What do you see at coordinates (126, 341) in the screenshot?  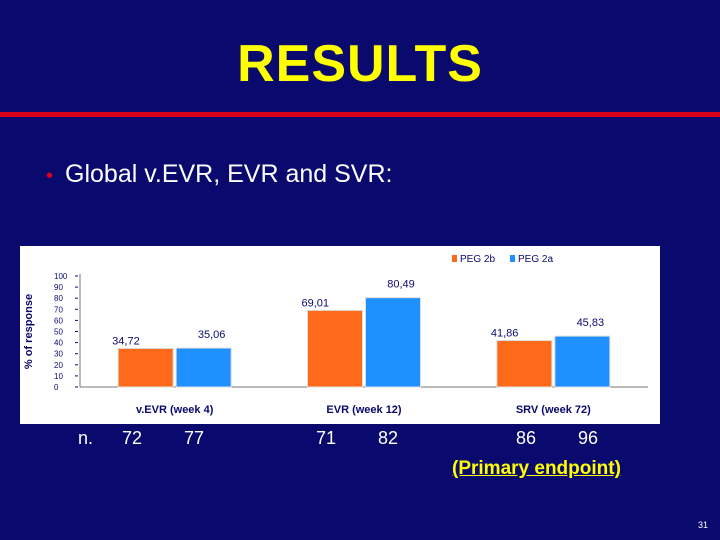 I see `data-label: 34,72` at bounding box center [126, 341].